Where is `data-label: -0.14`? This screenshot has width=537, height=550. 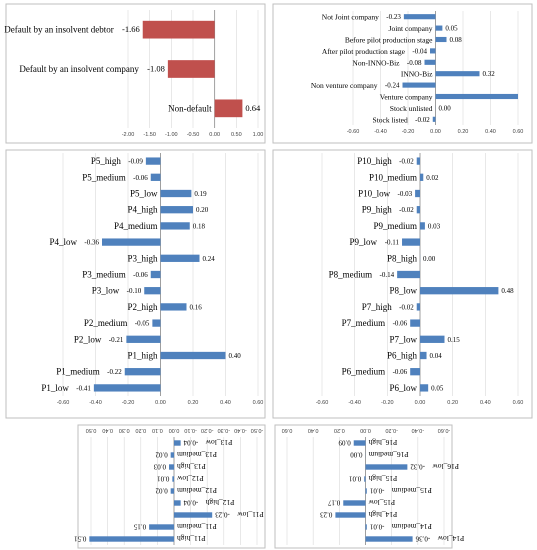
data-label: -0.14 is located at coordinates (387, 275).